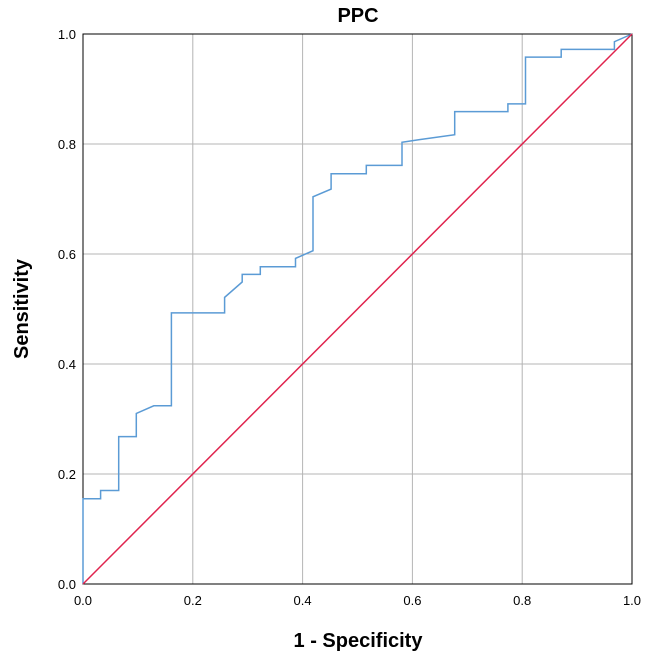 The image size is (652, 661). What do you see at coordinates (83, 600) in the screenshot?
I see `x-tick-label-0: 0.0` at bounding box center [83, 600].